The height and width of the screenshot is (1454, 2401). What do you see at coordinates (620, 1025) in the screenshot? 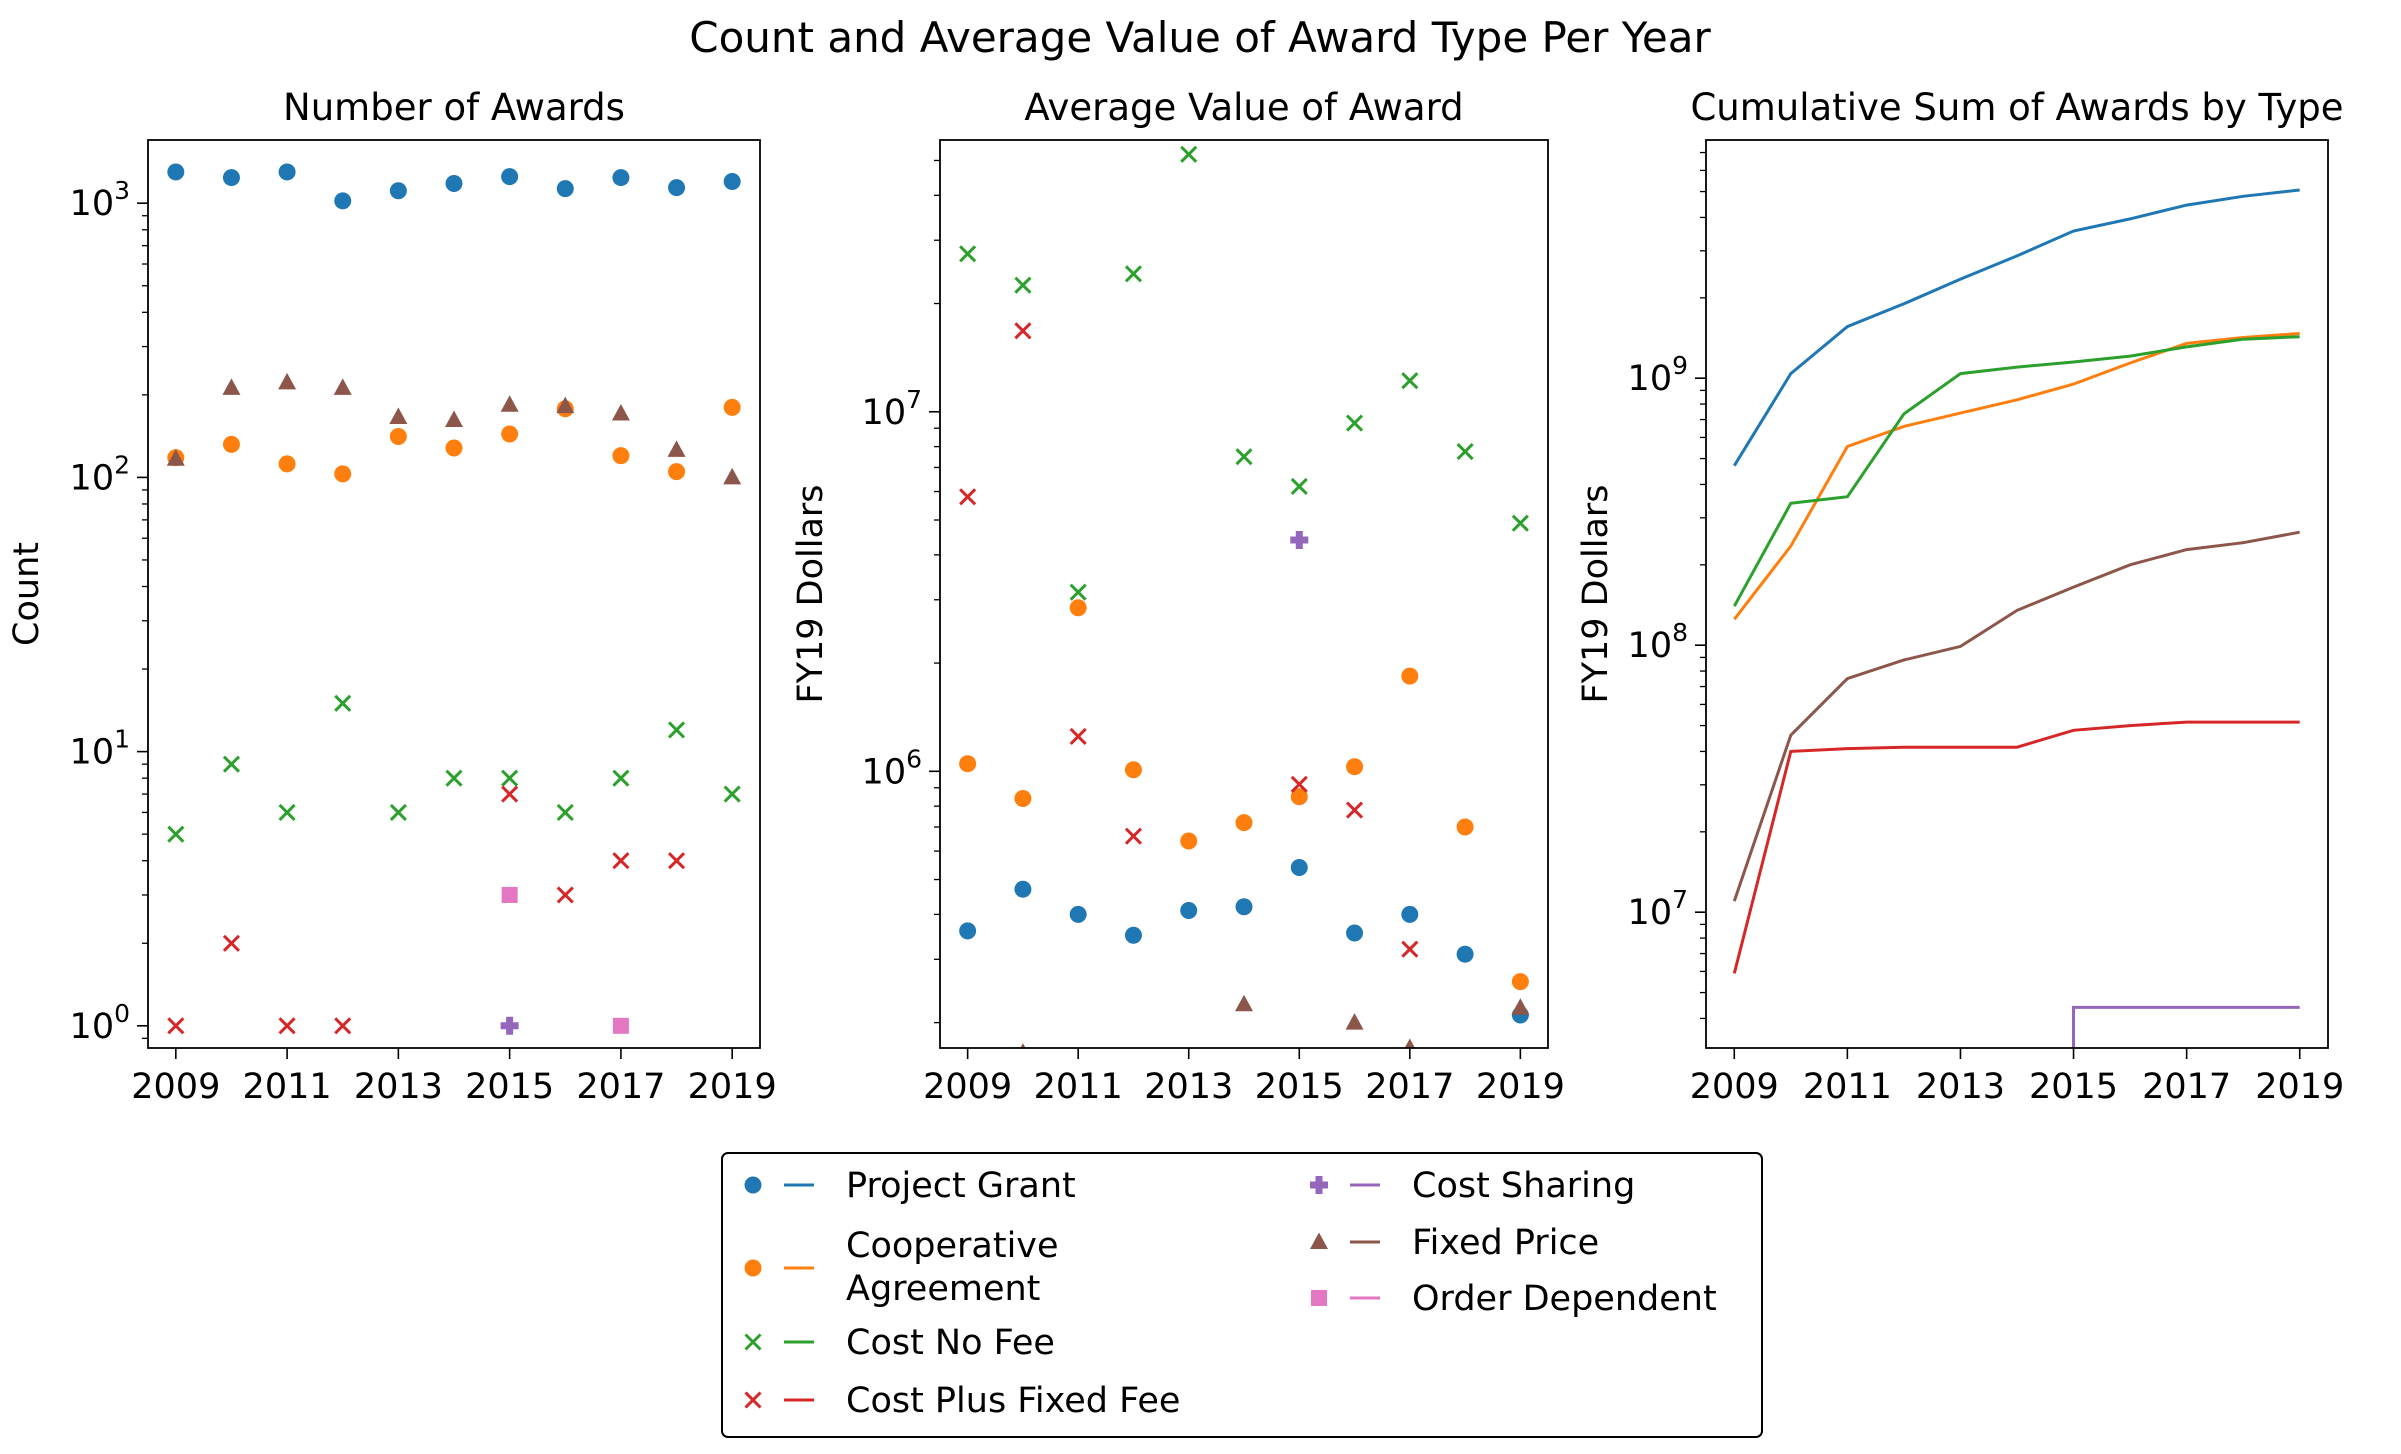
I see `point-order-dependent` at bounding box center [620, 1025].